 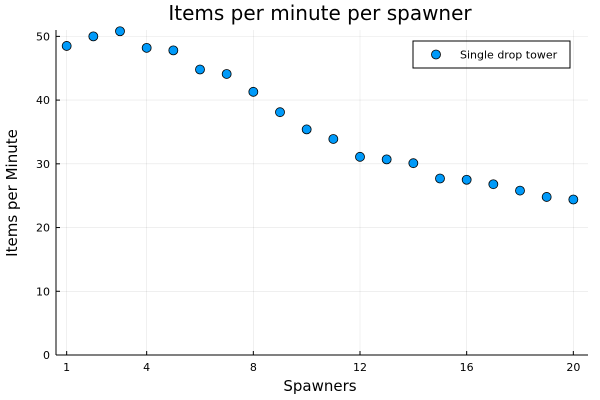 I want to click on y-tick-label: 40, so click(x=43, y=100).